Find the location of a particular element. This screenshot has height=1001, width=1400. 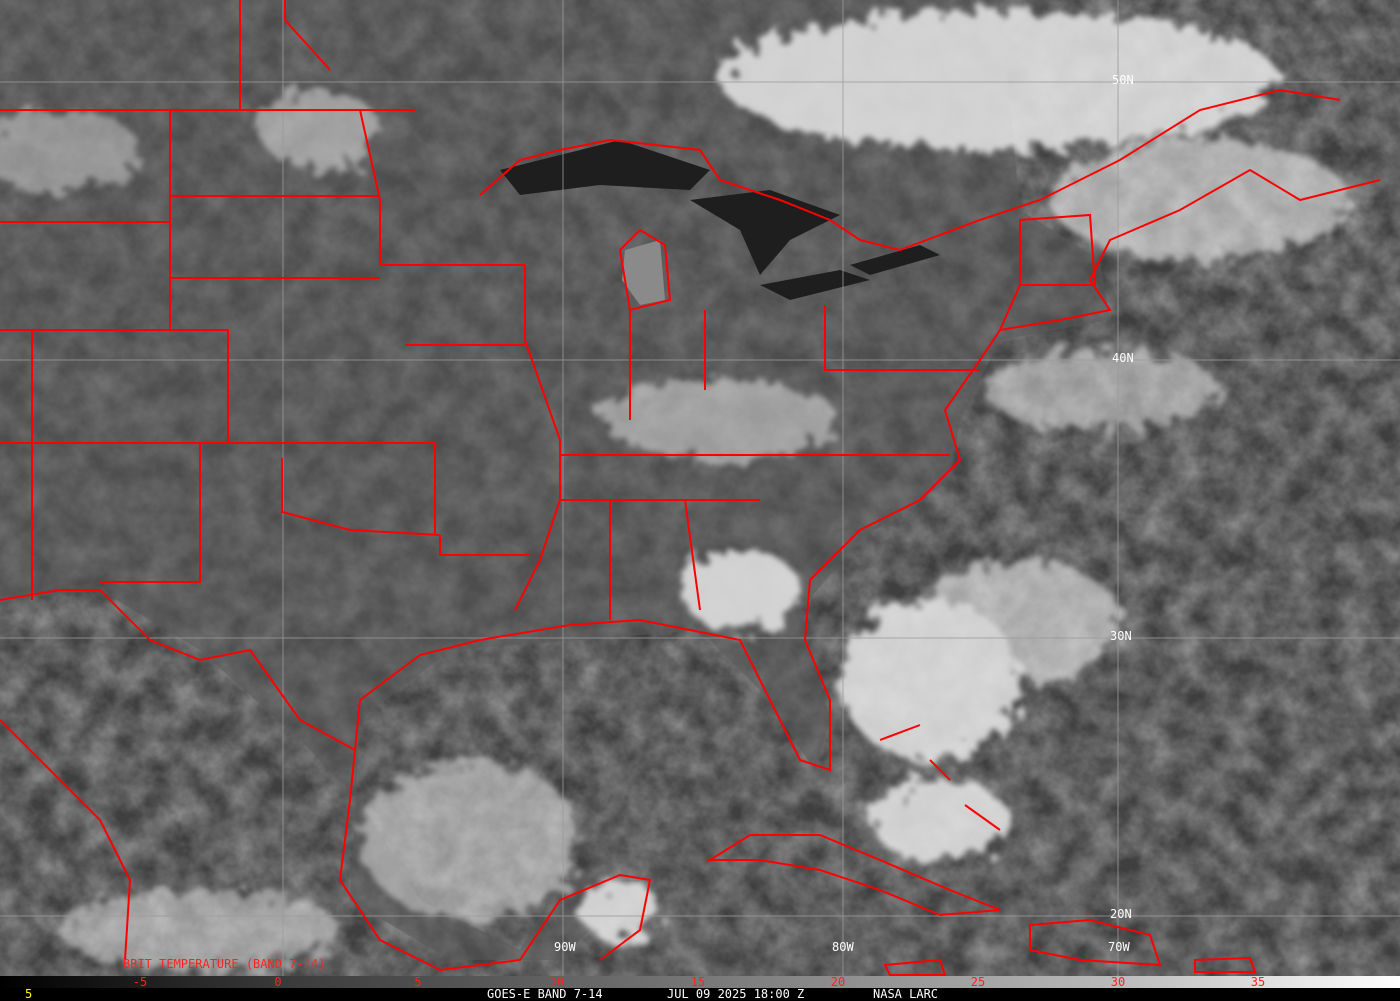

frame-number: 5 is located at coordinates (29, 994).